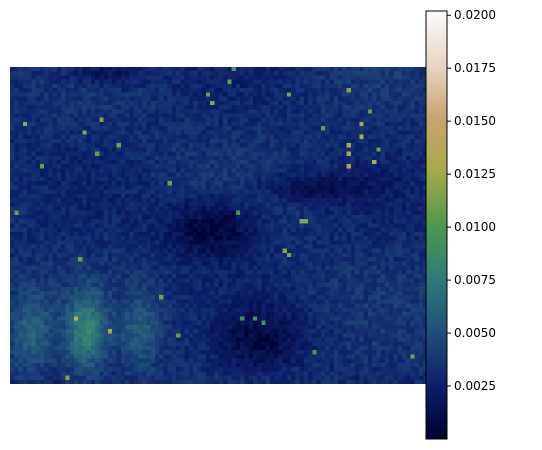 The width and height of the screenshot is (542, 450). What do you see at coordinates (475, 68) in the screenshot?
I see `colorbar-tick-label: 0.0175` at bounding box center [475, 68].